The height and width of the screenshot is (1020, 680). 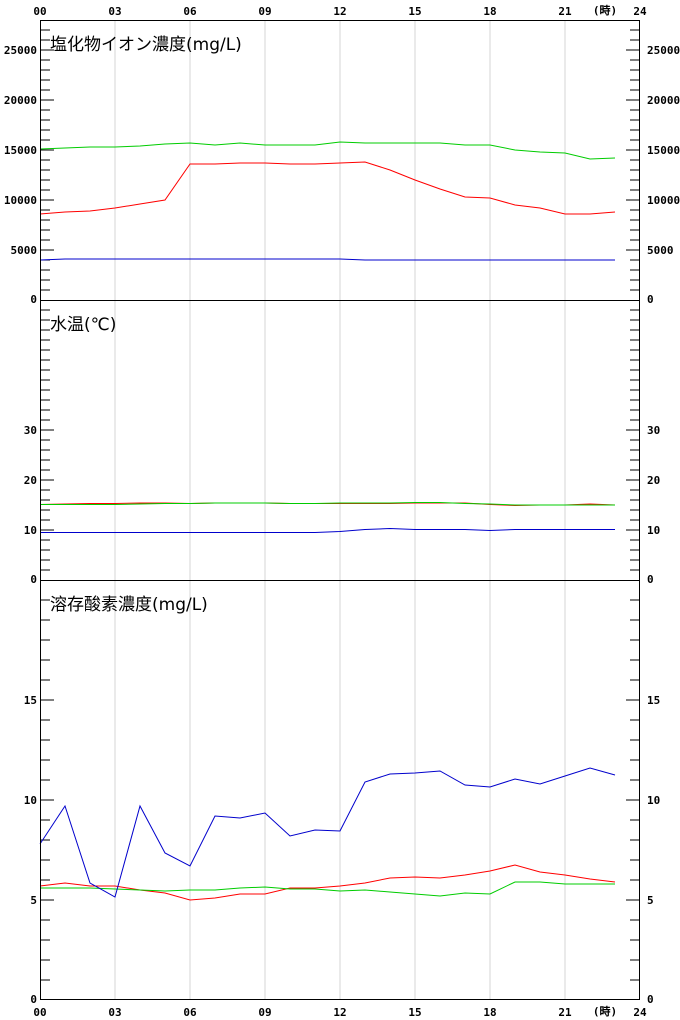 I want to click on y-tick-label-right: 10000, so click(x=663, y=200).